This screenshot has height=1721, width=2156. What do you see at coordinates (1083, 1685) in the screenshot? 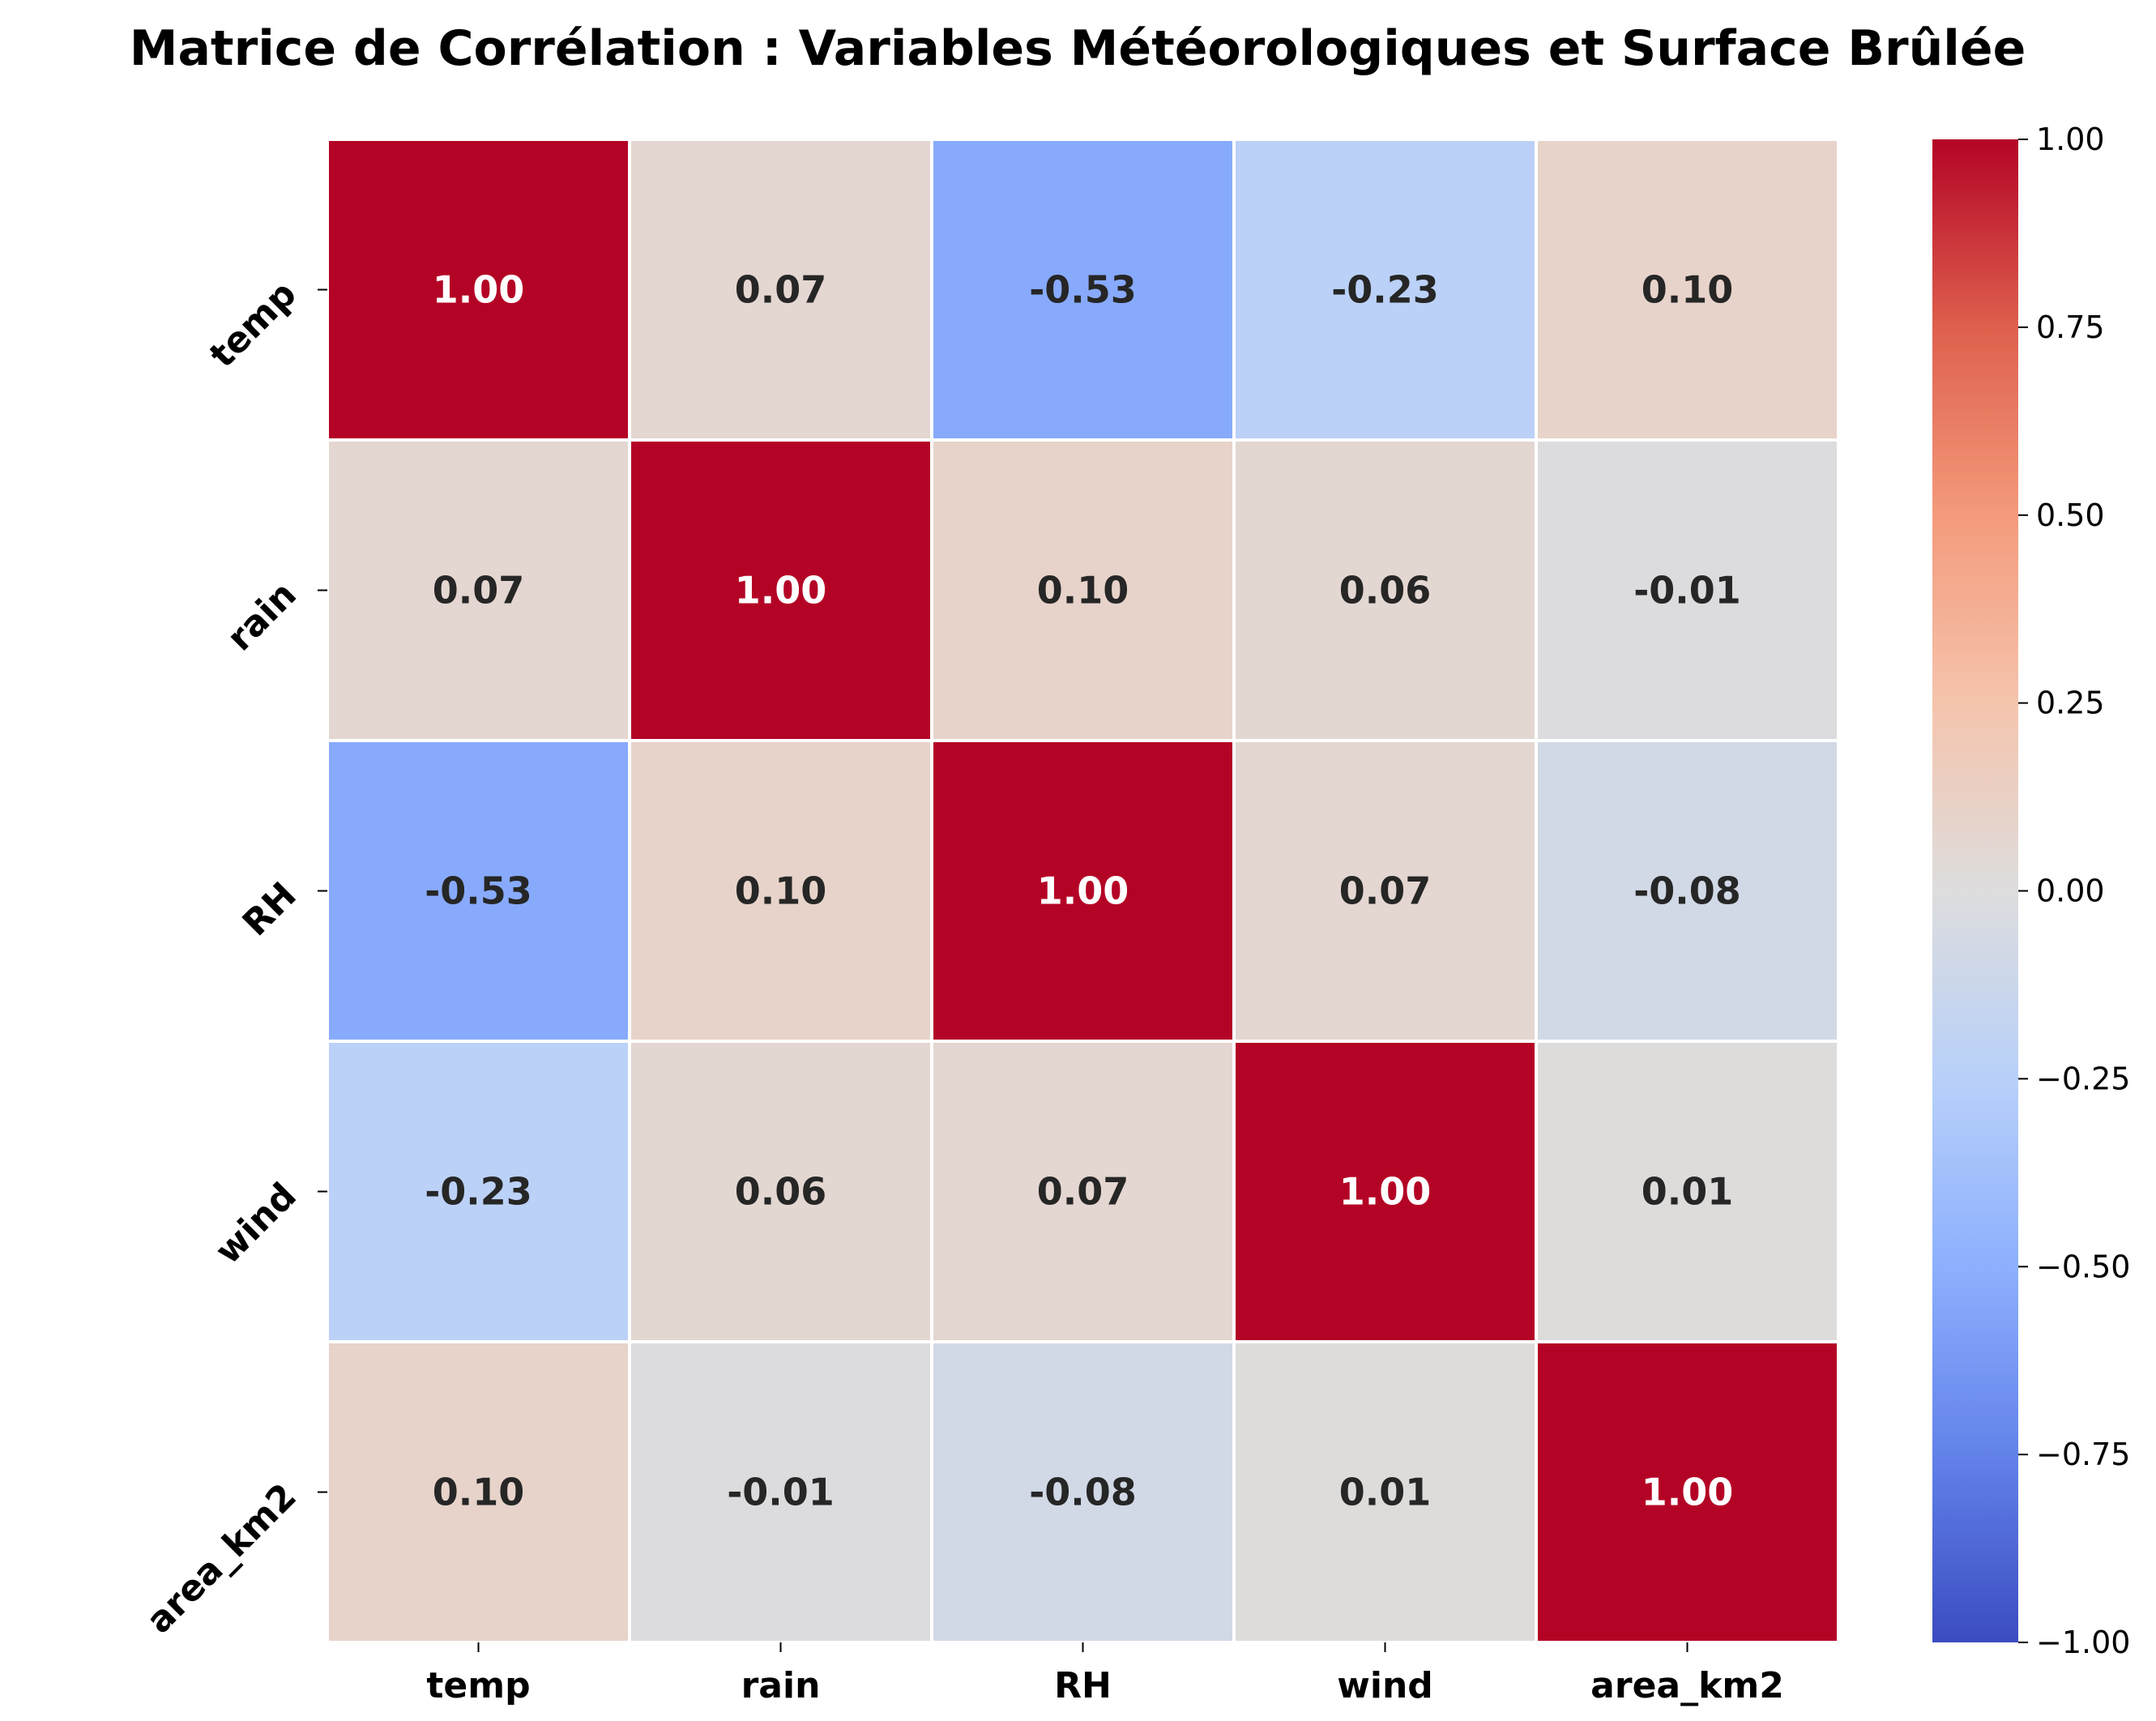
I see `x-tick-label: RH` at bounding box center [1083, 1685].